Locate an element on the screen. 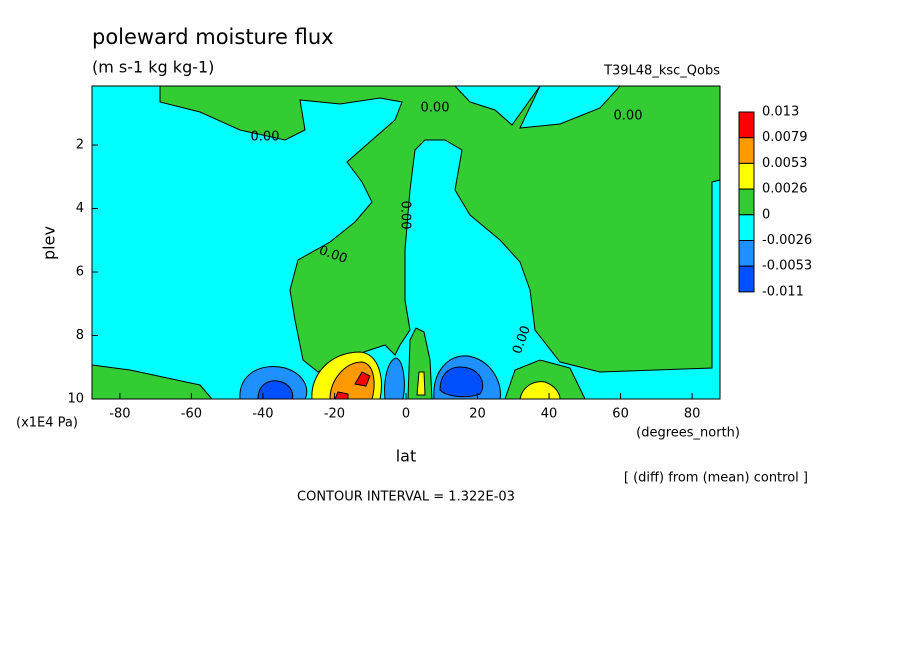 The width and height of the screenshot is (904, 654). colorbar-label: -0.0053 is located at coordinates (787, 266).